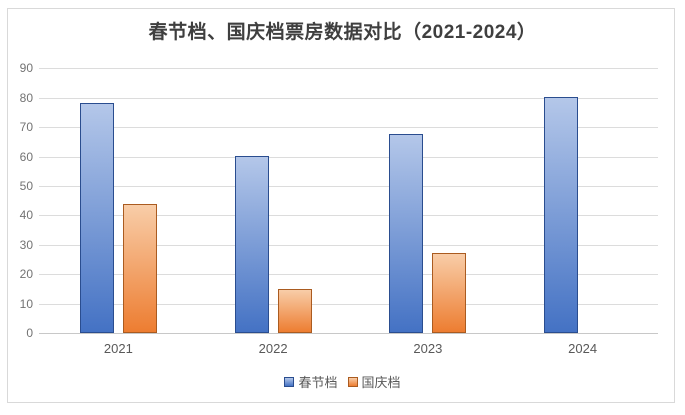  I want to click on legend: 春节档 国庆档, so click(342, 381).